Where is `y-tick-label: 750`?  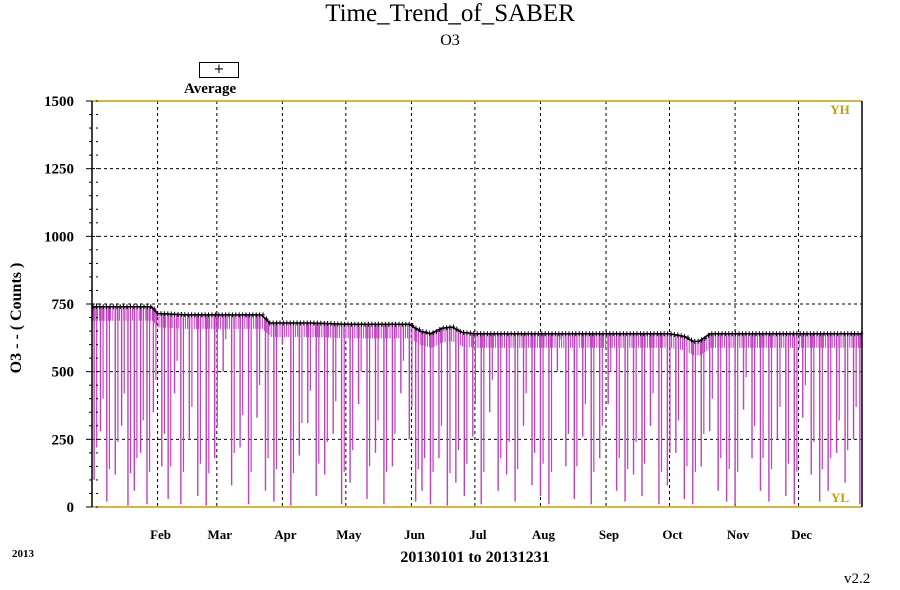 y-tick-label: 750 is located at coordinates (63, 305).